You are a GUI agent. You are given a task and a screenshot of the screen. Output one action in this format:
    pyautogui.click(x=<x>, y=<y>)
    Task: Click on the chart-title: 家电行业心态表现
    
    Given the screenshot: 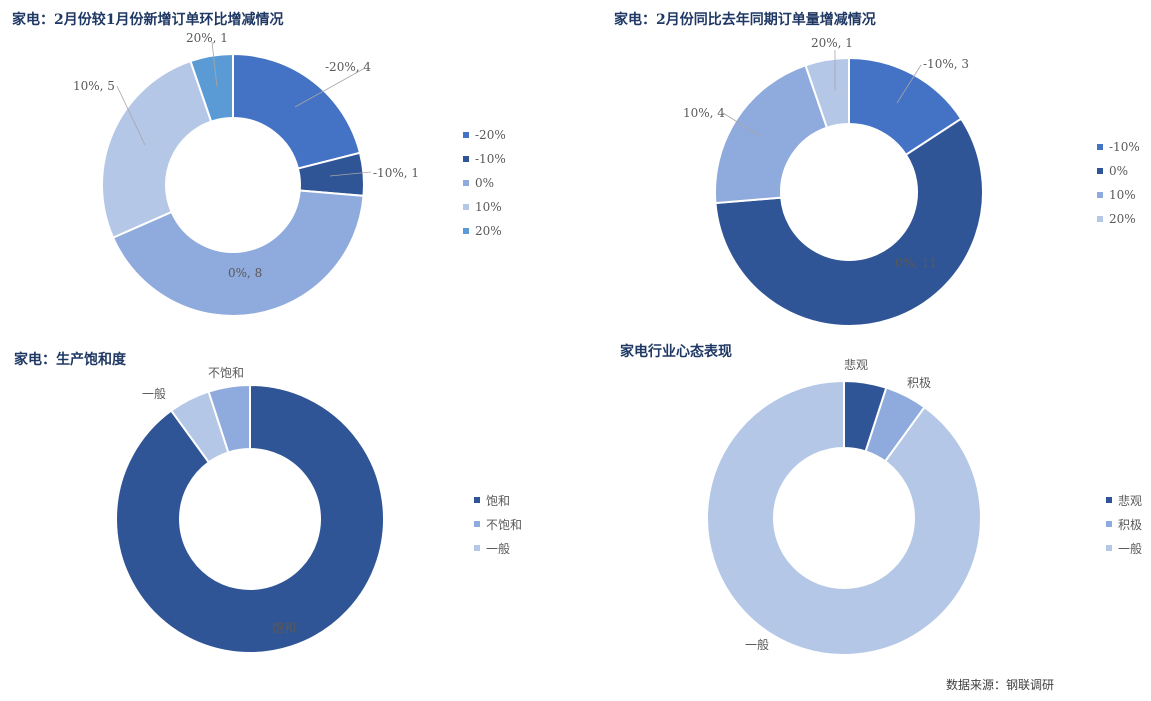 What is the action you would take?
    pyautogui.click(x=676, y=352)
    